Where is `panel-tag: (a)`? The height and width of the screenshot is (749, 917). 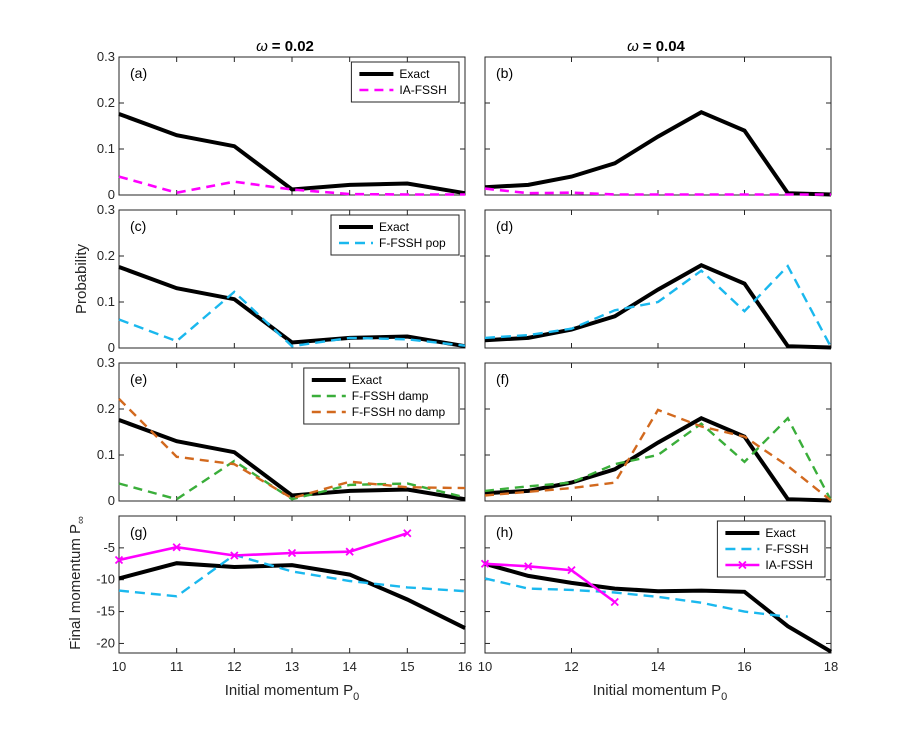 panel-tag: (a) is located at coordinates (138, 73).